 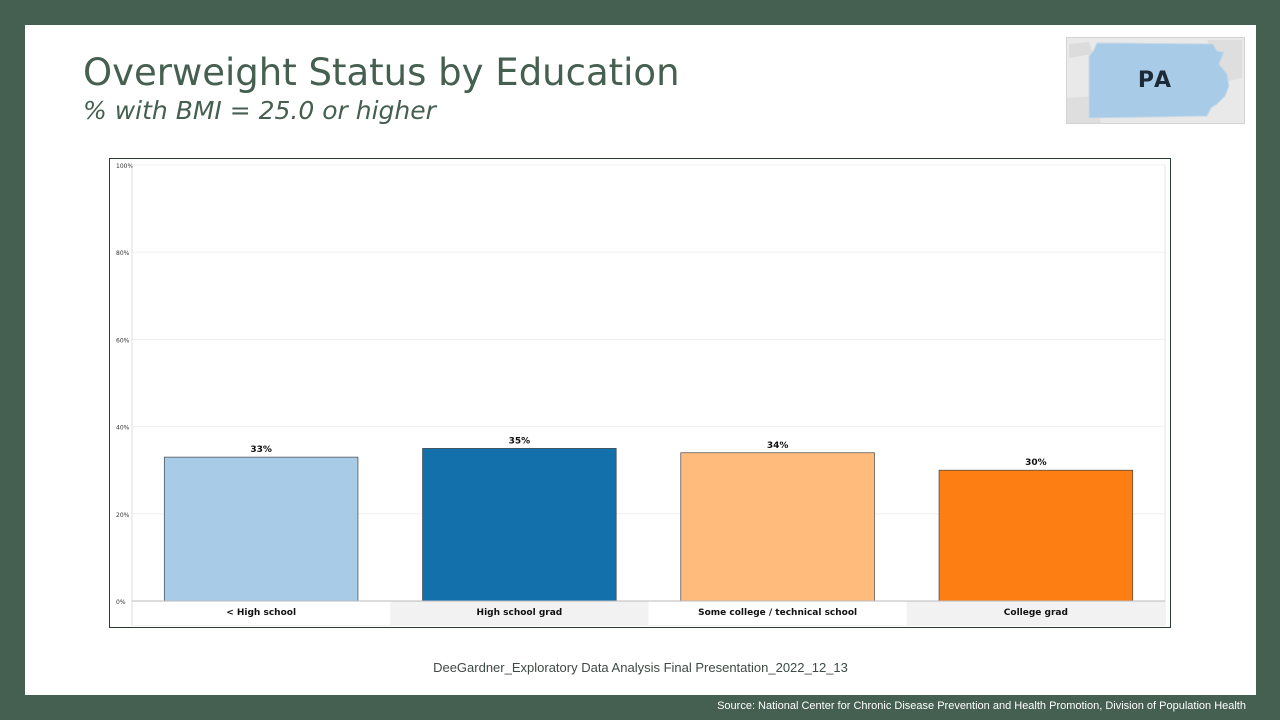 What do you see at coordinates (124, 166) in the screenshot?
I see `y-tick-label: 100%` at bounding box center [124, 166].